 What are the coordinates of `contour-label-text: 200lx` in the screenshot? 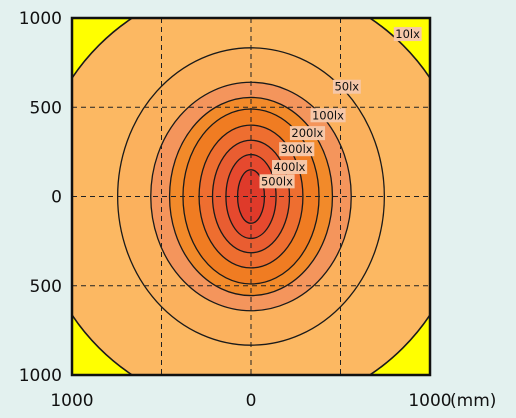 It's located at (307, 133).